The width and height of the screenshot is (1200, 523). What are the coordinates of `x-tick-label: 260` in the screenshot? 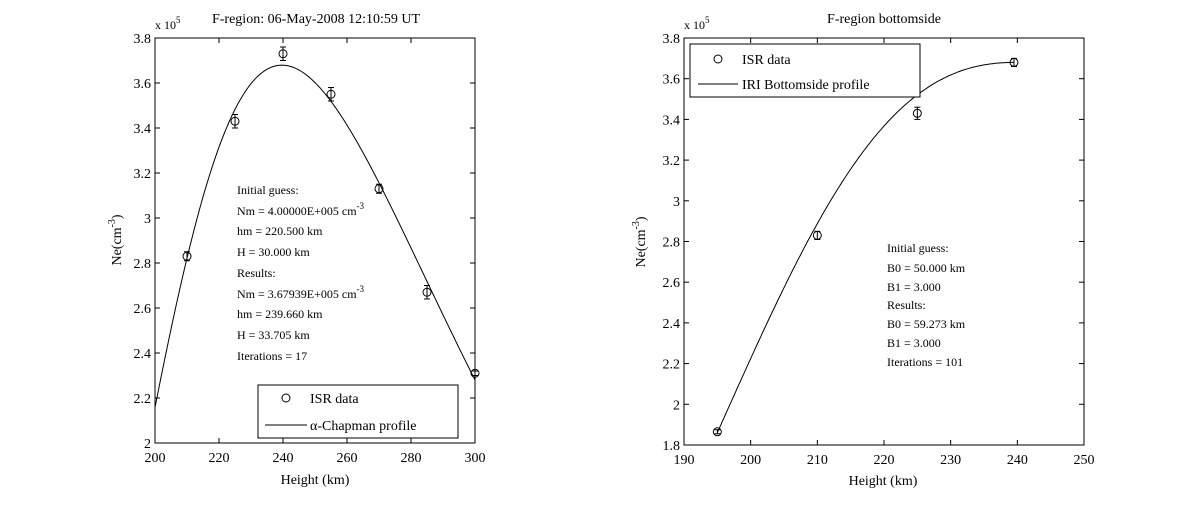 It's located at (347, 458).